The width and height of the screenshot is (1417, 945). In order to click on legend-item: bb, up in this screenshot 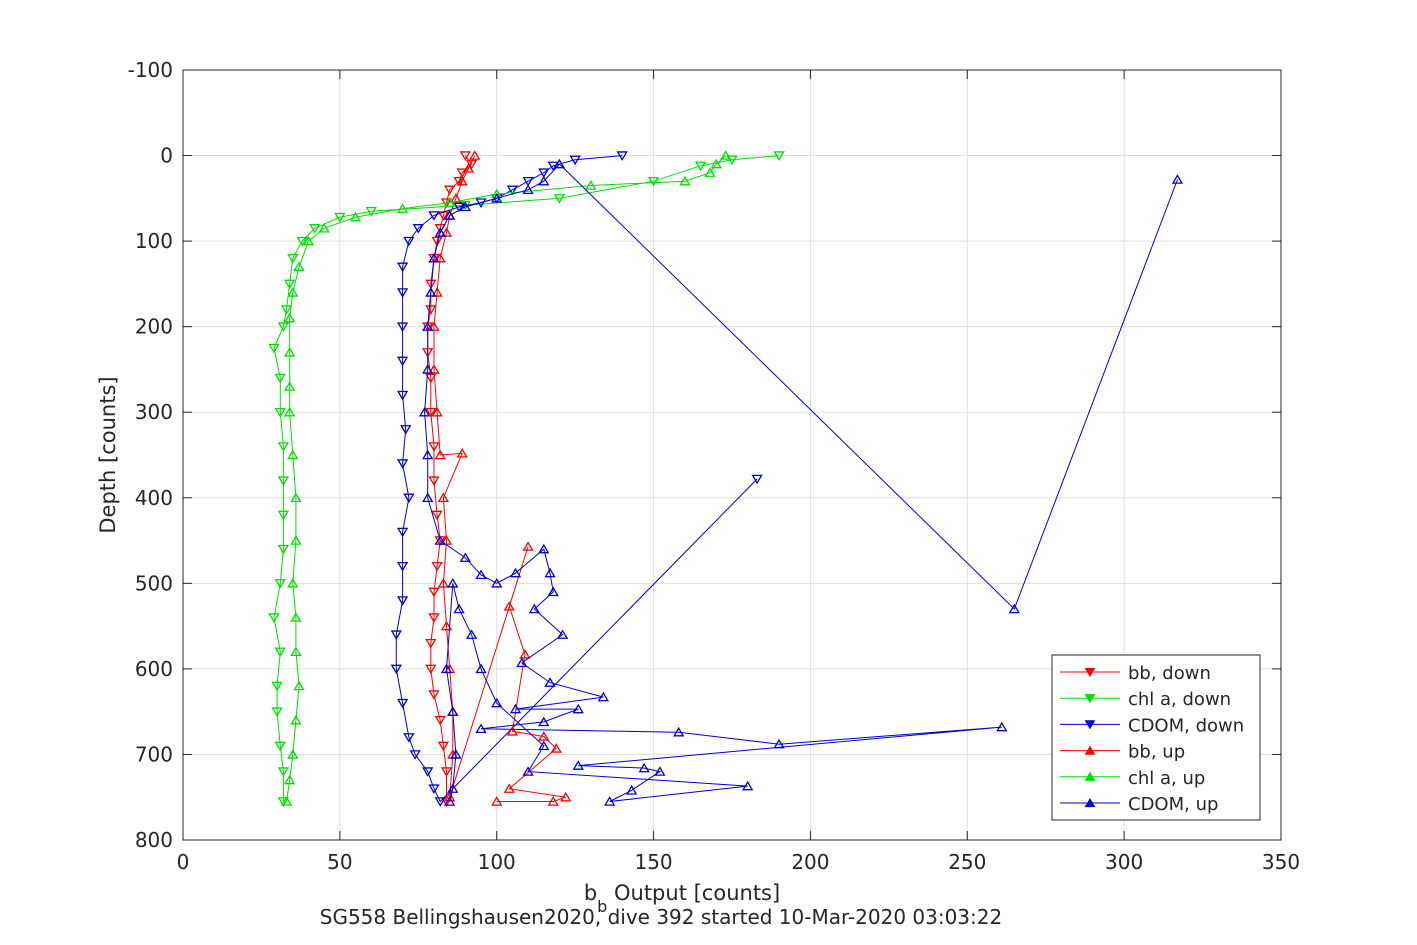, I will do `click(1122, 752)`.